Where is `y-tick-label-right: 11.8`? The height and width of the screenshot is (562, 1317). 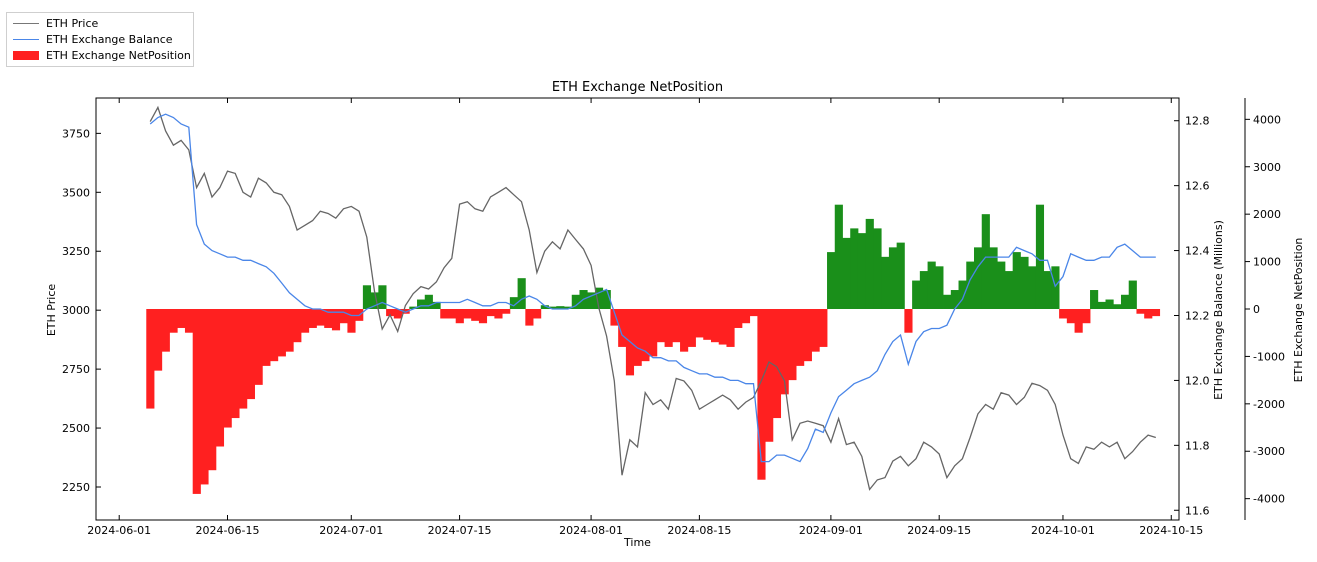 y-tick-label-right: 11.8 is located at coordinates (1197, 445).